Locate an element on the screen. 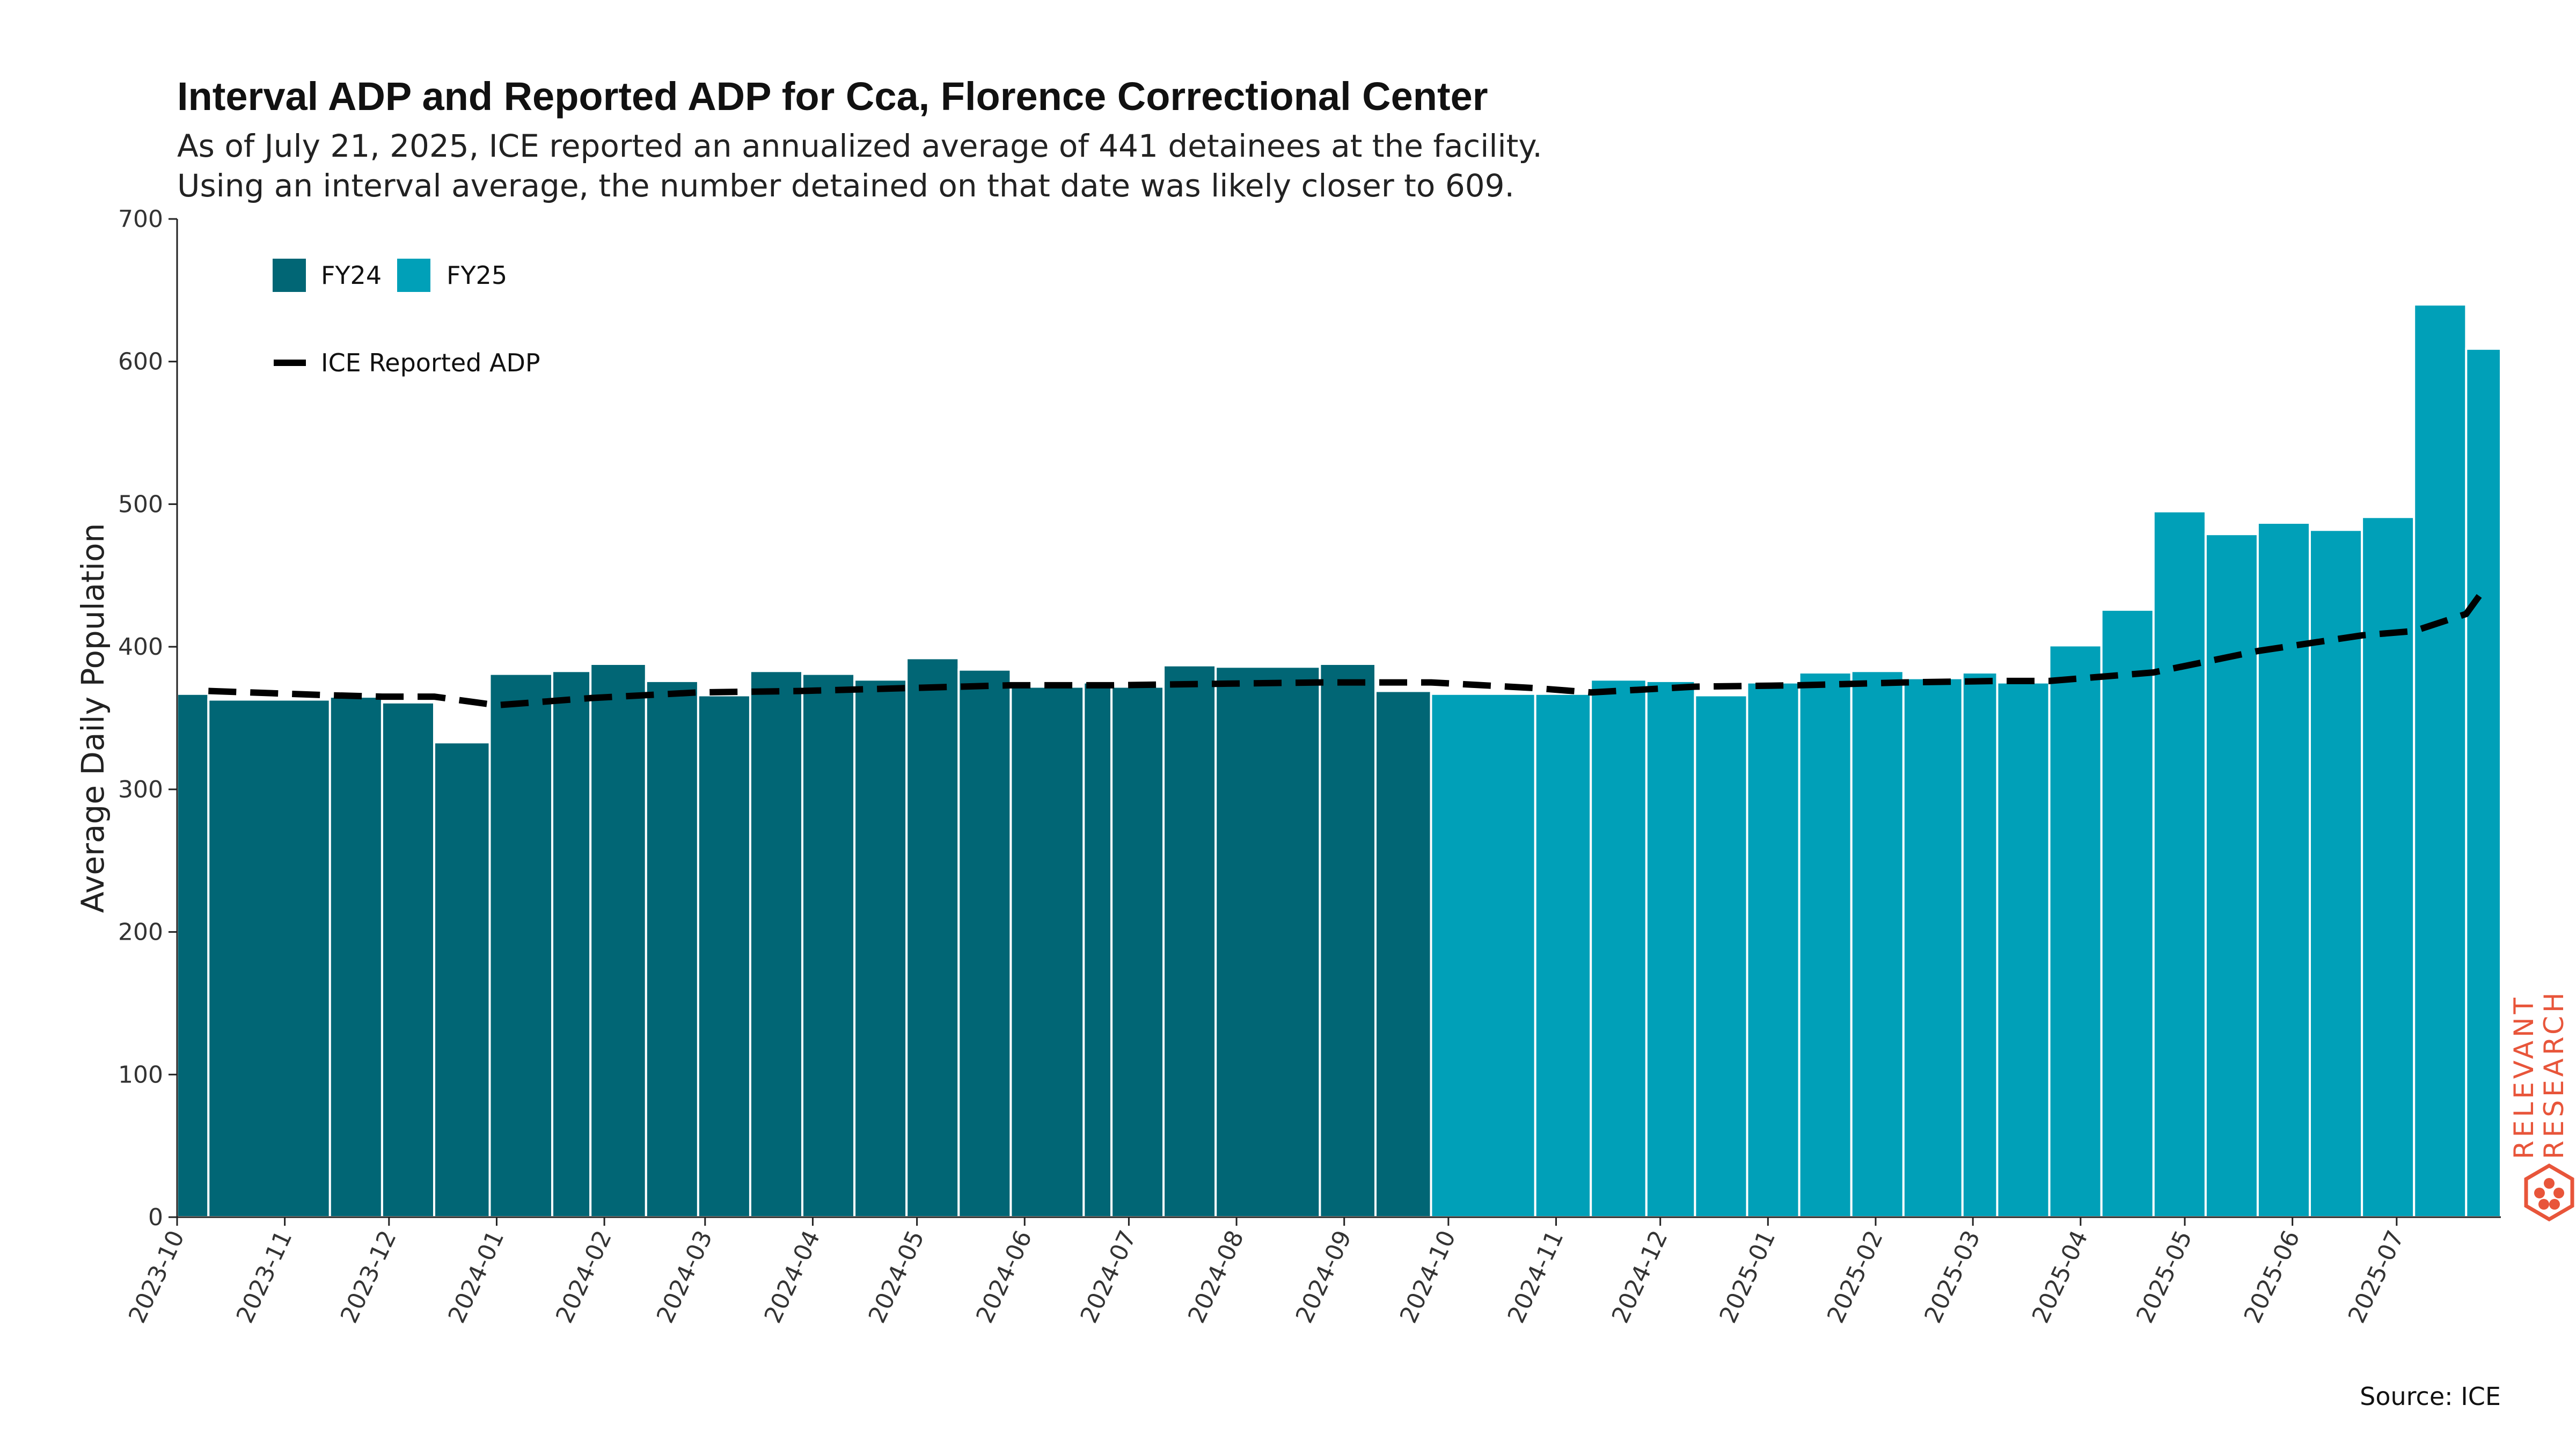  x-tick-label: 2025-04 is located at coordinates (2060, 1276).